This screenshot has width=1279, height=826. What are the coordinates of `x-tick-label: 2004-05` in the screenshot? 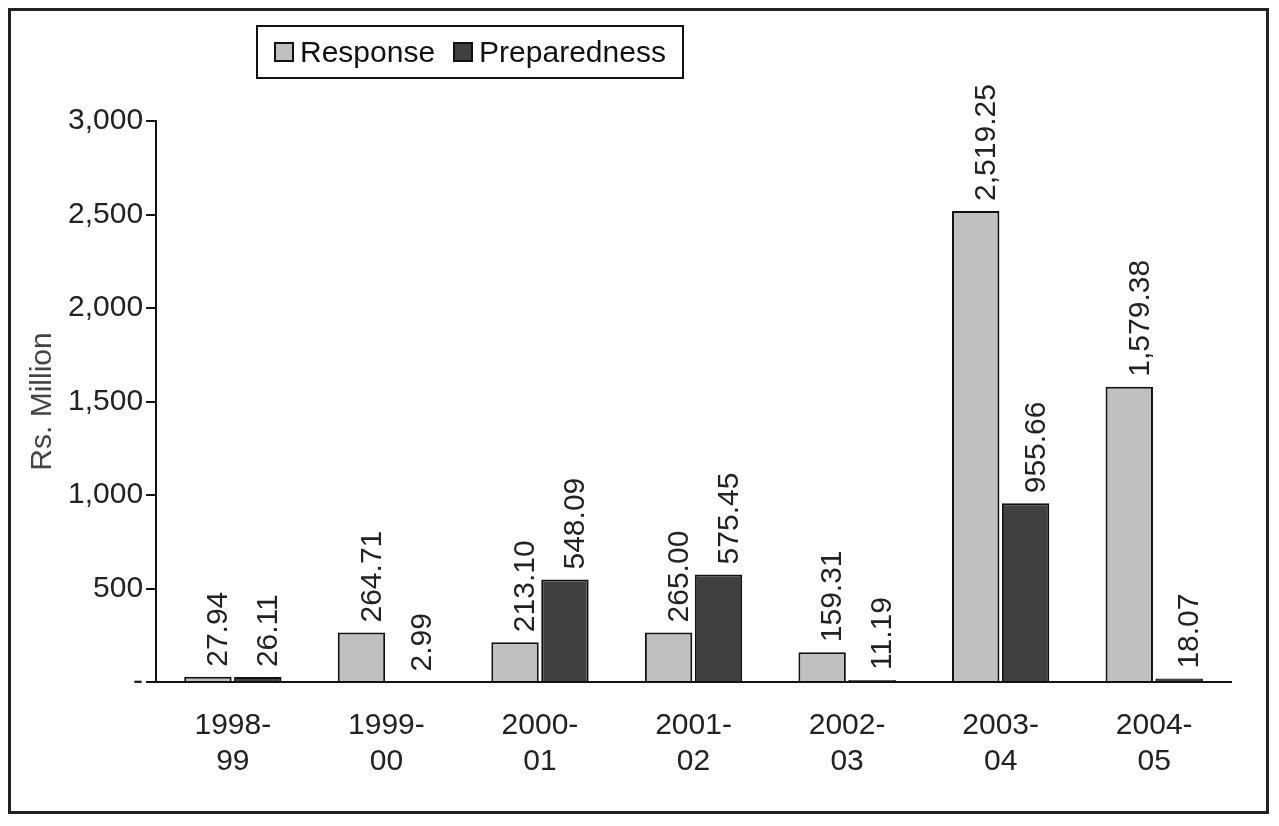 It's located at (1154, 742).